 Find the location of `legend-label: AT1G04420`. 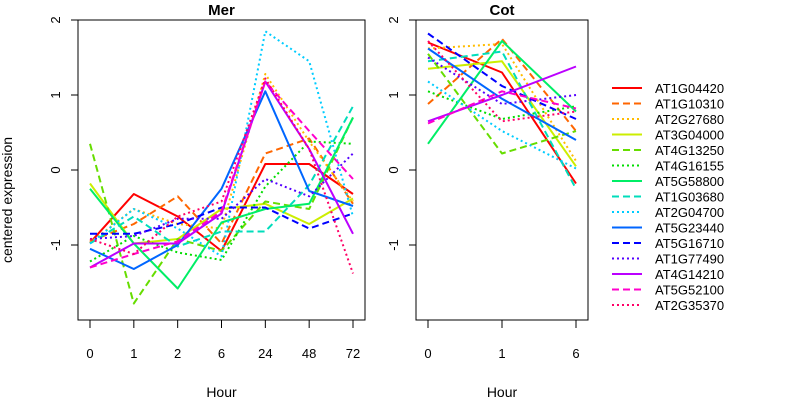

legend-label: AT1G04420 is located at coordinates (689, 88).